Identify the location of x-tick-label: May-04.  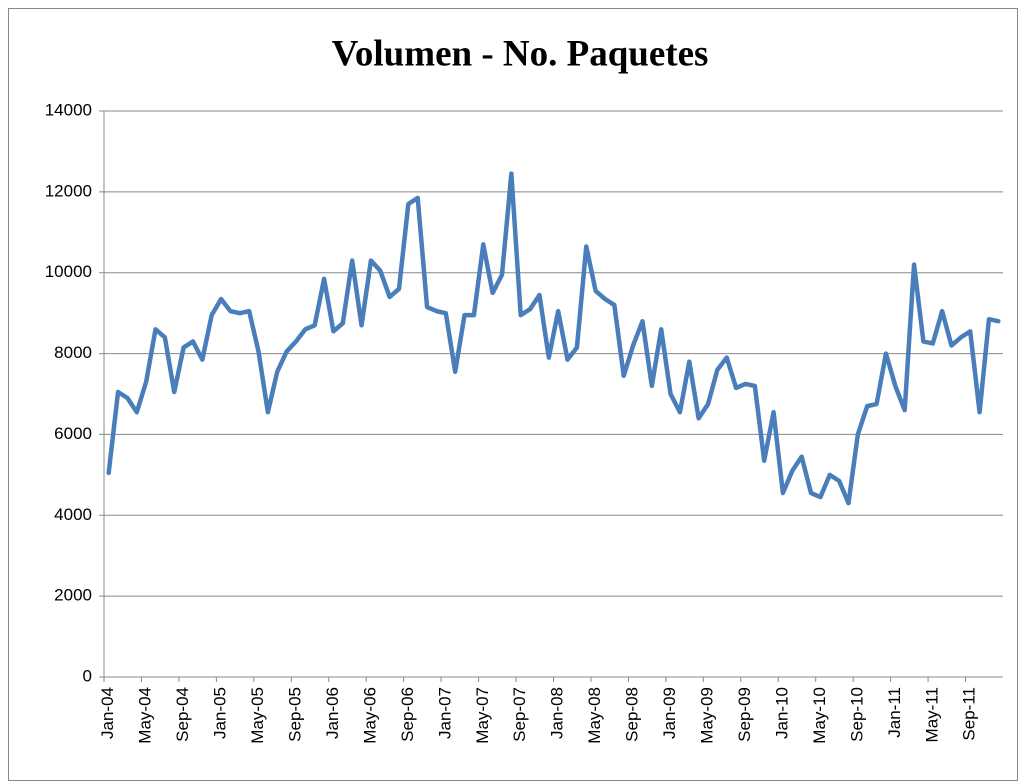
(145, 715).